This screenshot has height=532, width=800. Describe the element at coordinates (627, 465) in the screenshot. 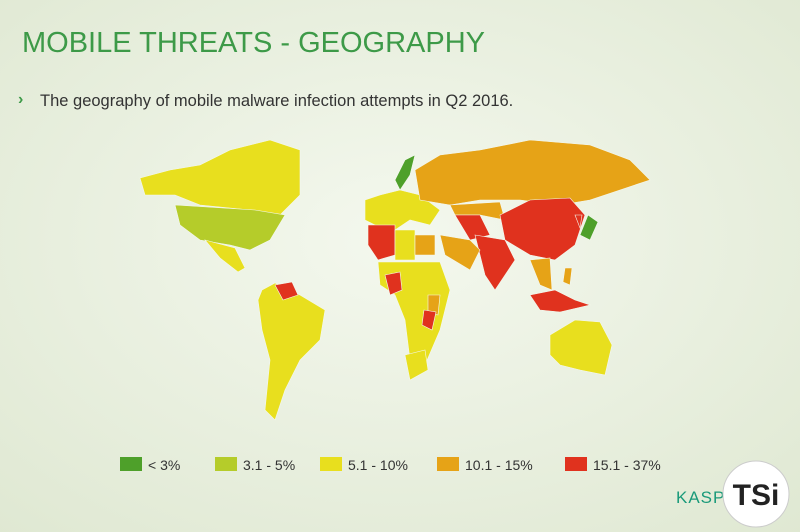

I see `legend-label: 15.1 - 37%` at that location.